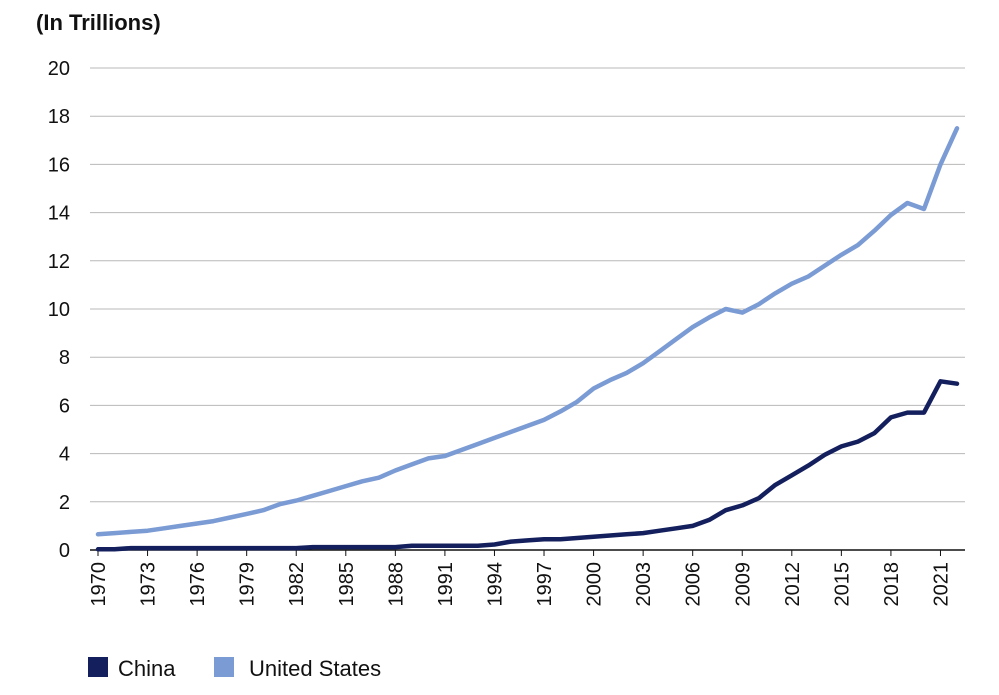 Image resolution: width=999 pixels, height=695 pixels. What do you see at coordinates (59, 262) in the screenshot?
I see `y-tick-label: 12` at bounding box center [59, 262].